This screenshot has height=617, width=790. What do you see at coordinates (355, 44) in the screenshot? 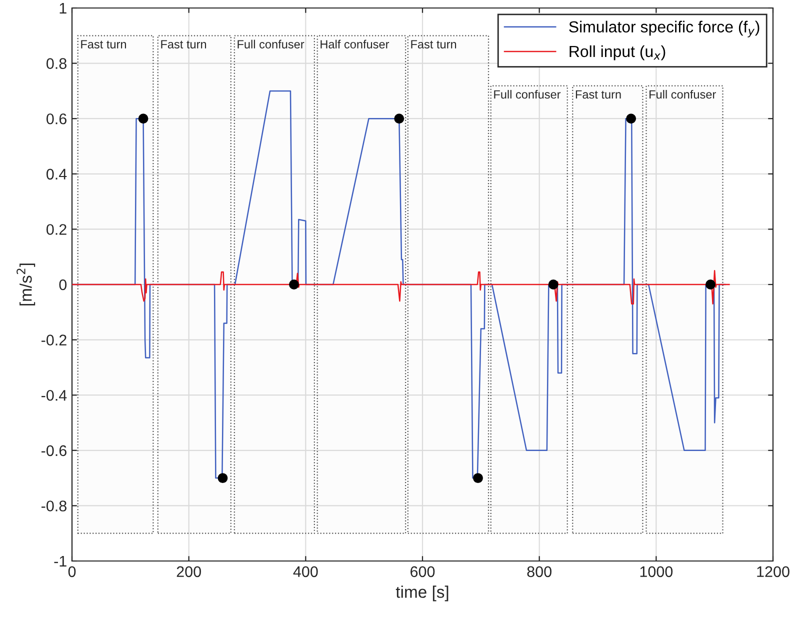
I see `band-label: Half confuser` at bounding box center [355, 44].